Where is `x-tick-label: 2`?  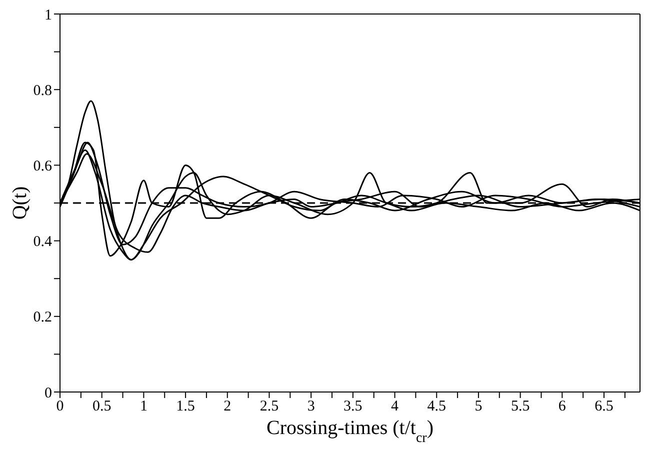
x-tick-label: 2 is located at coordinates (228, 406).